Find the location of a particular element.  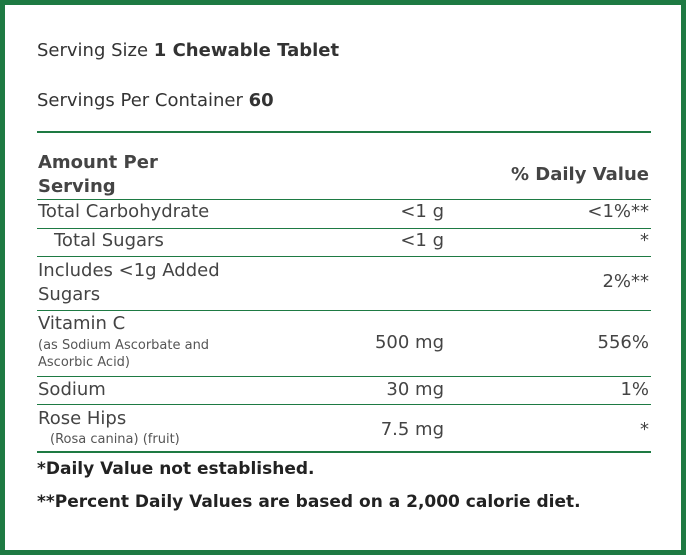

row-amount-vitamin-c: 500 mg is located at coordinates (409, 342).